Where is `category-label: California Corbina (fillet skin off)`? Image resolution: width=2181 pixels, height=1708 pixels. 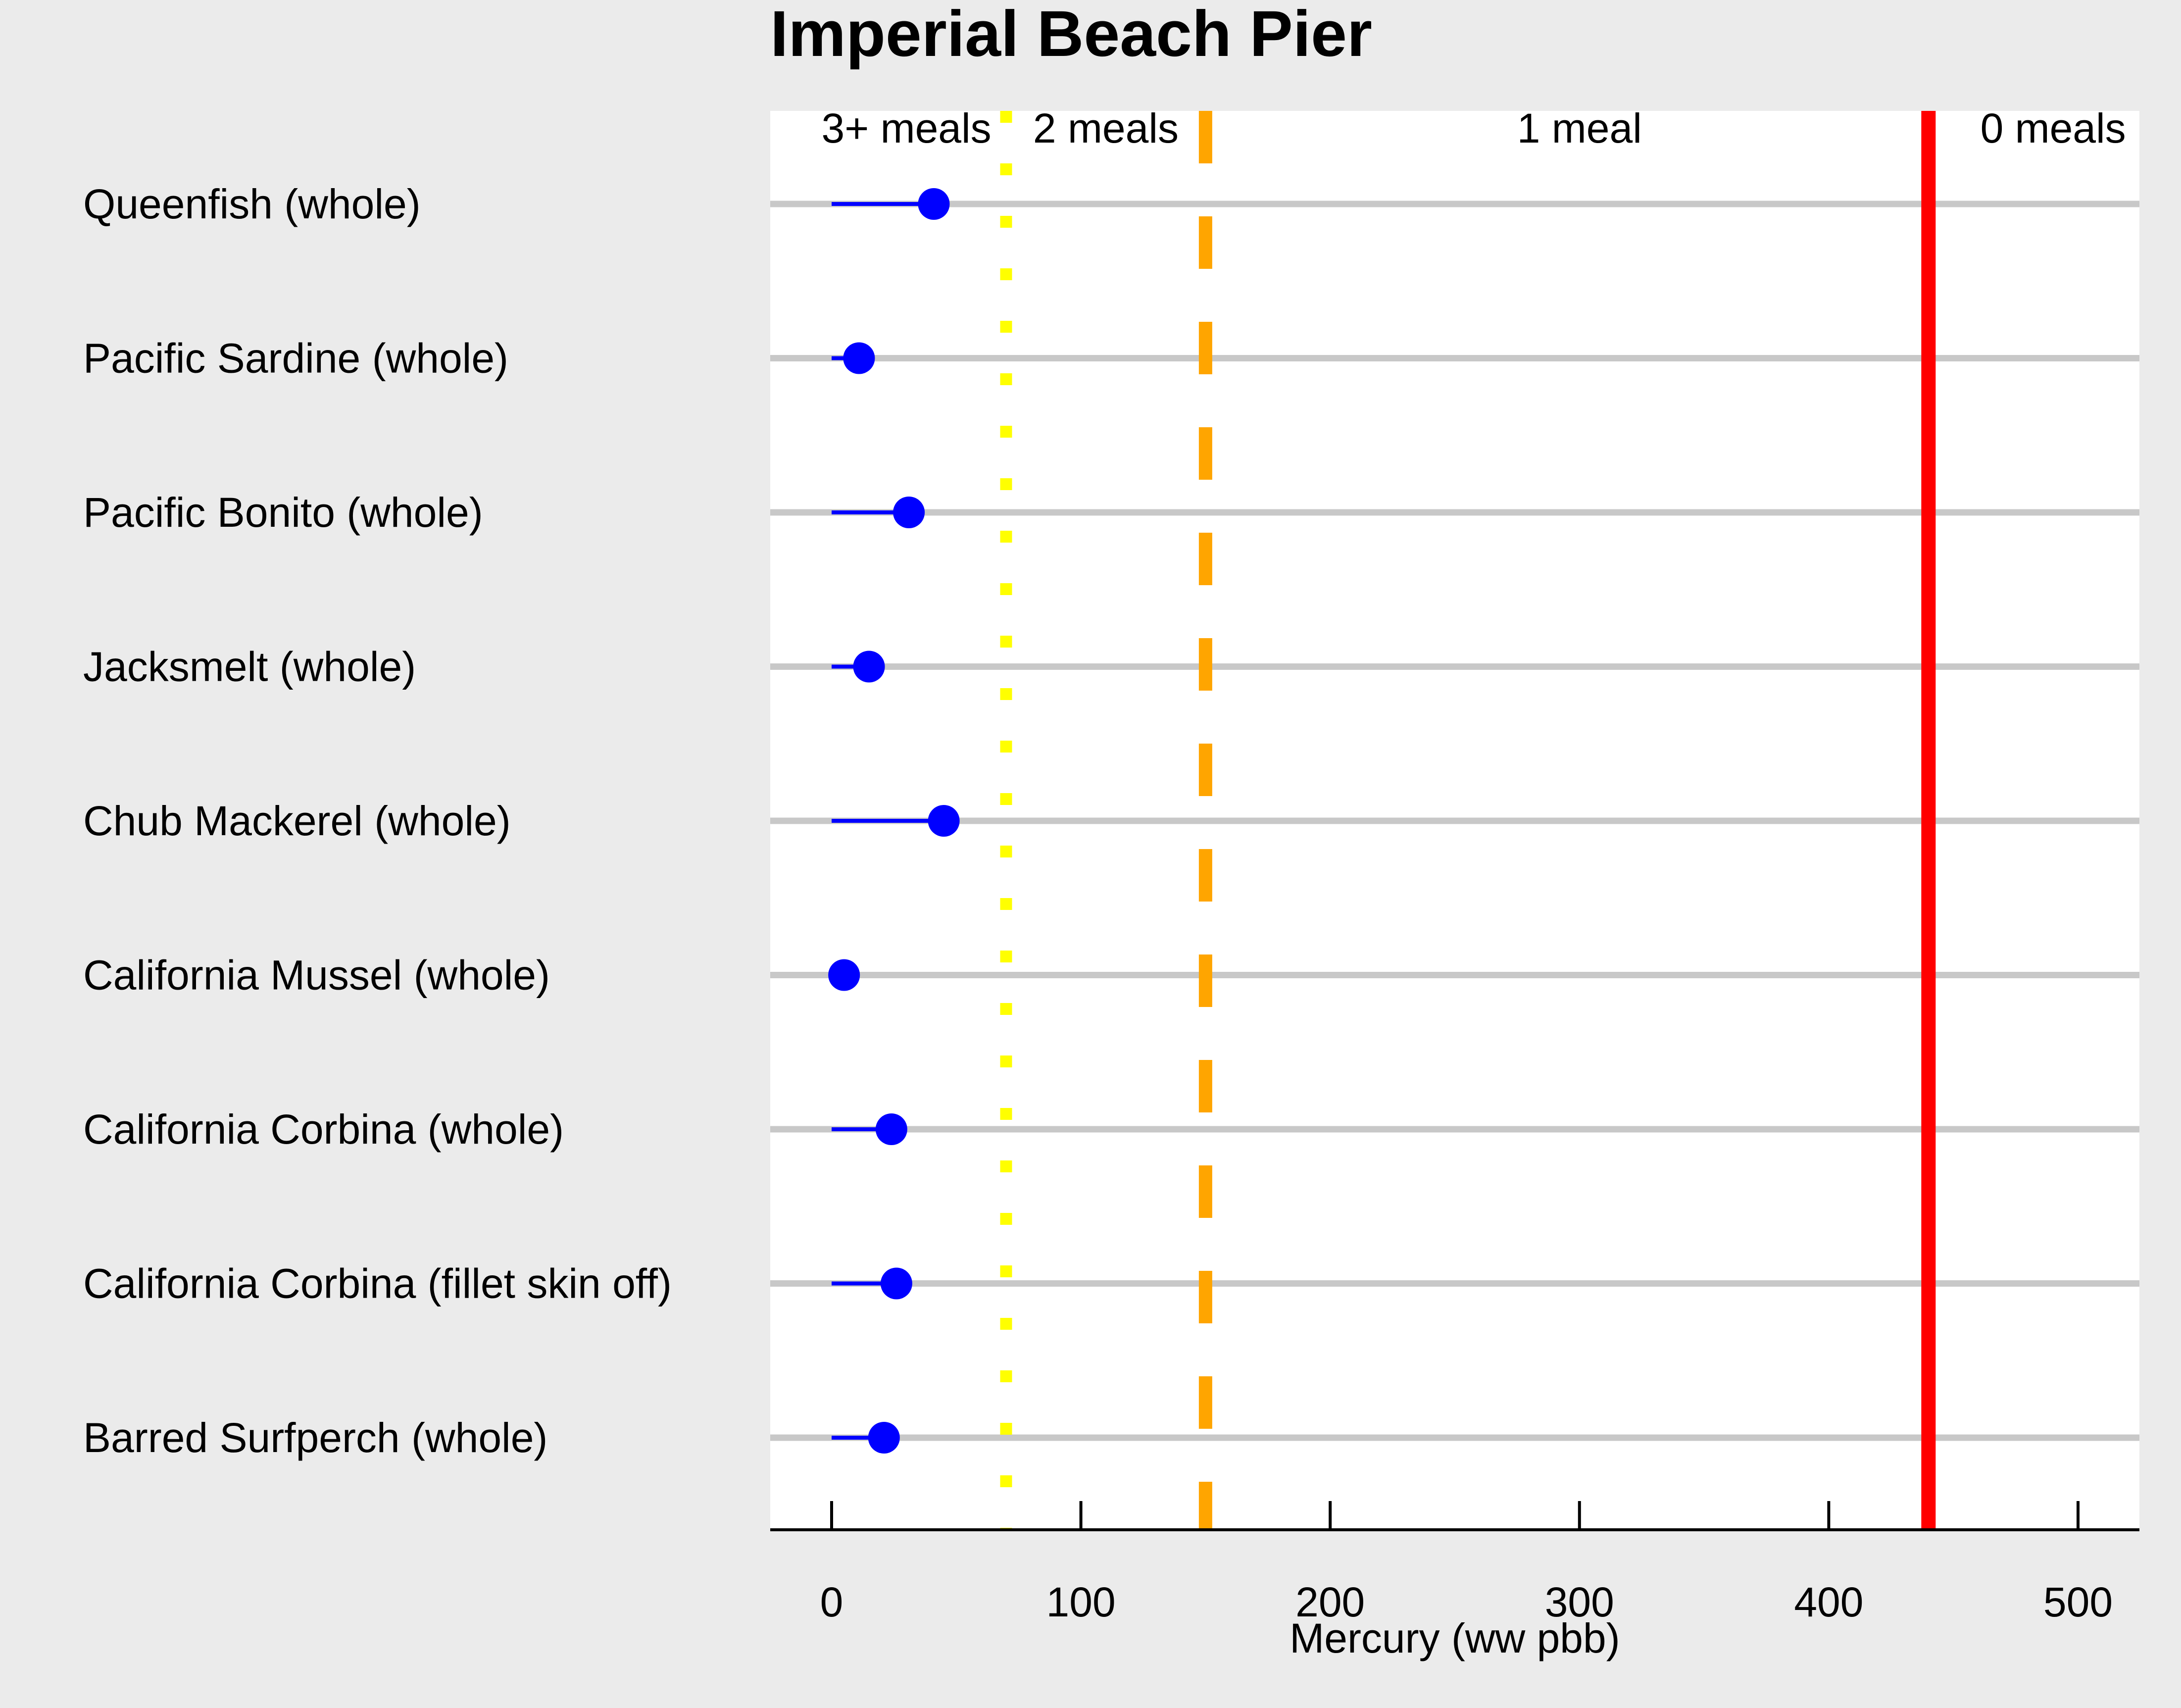
category-label: California Corbina (fillet skin off) is located at coordinates (377, 1283).